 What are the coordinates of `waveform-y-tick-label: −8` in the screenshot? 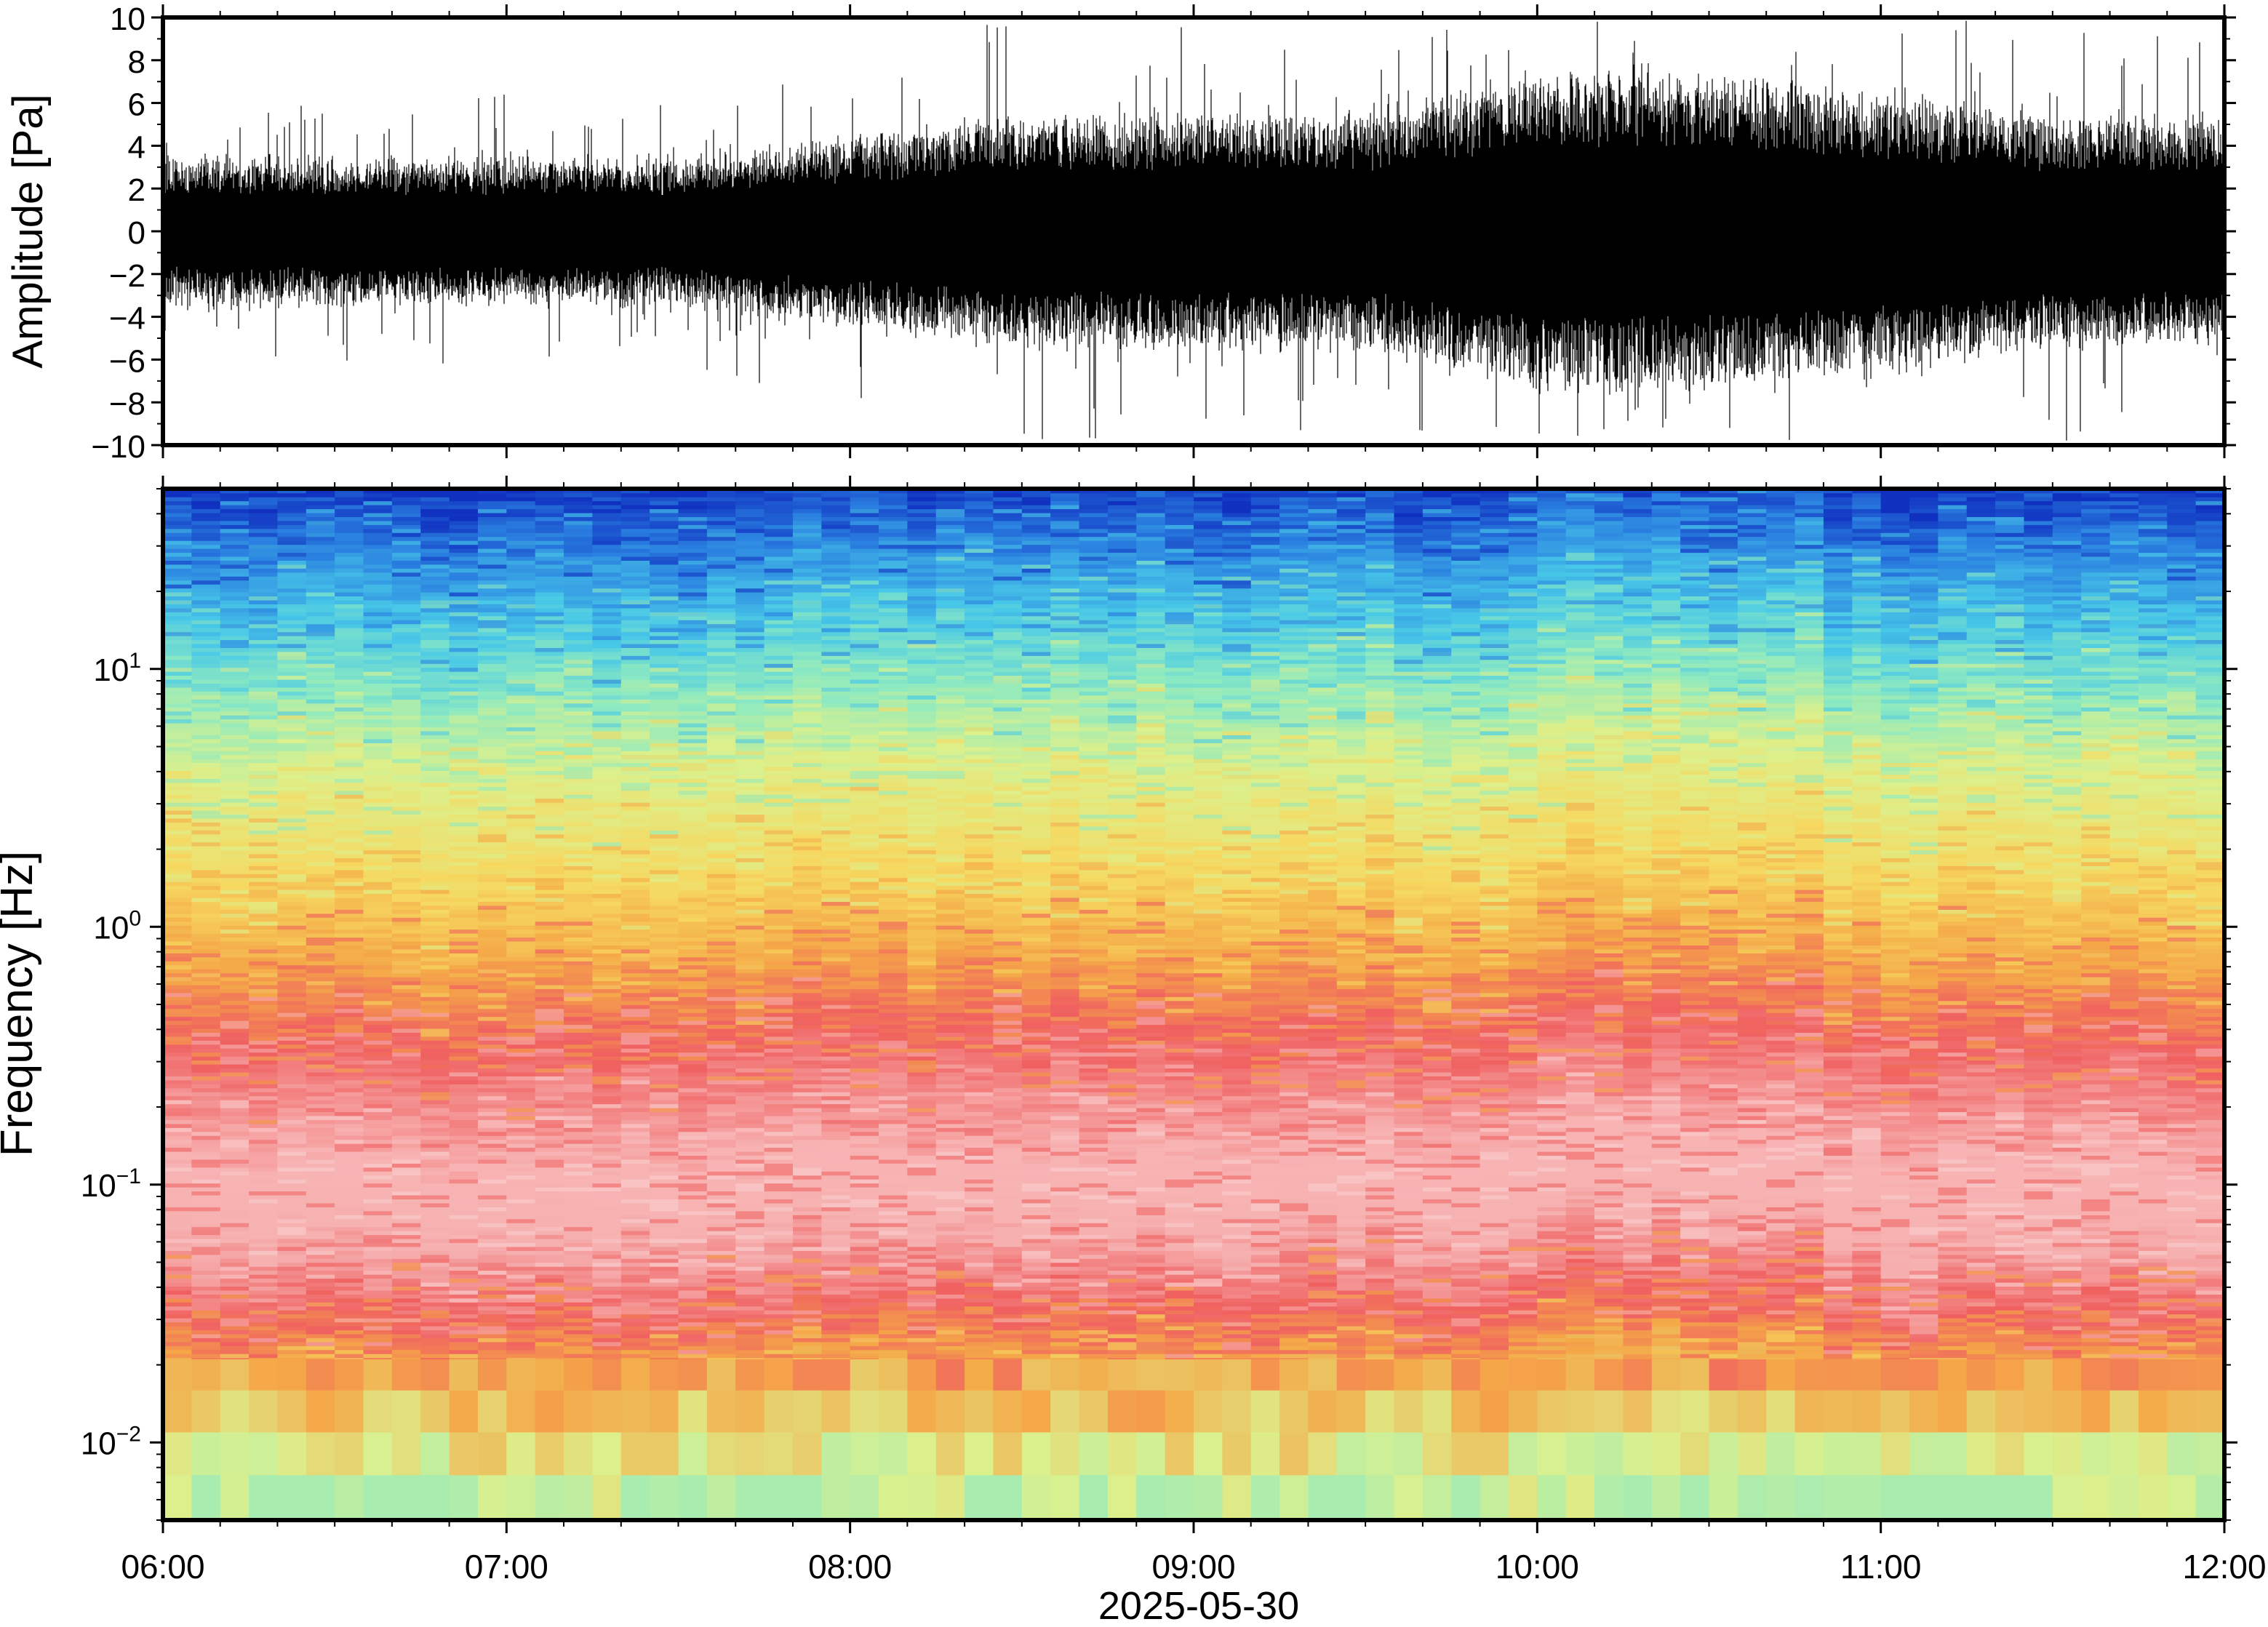 It's located at (127, 404).